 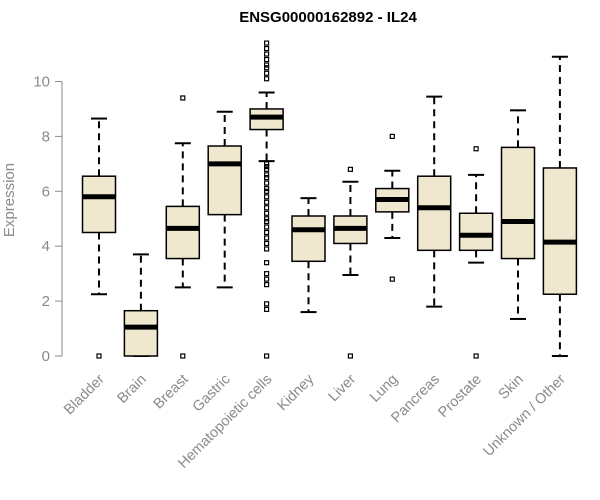 I want to click on box-breast, so click(x=183, y=227).